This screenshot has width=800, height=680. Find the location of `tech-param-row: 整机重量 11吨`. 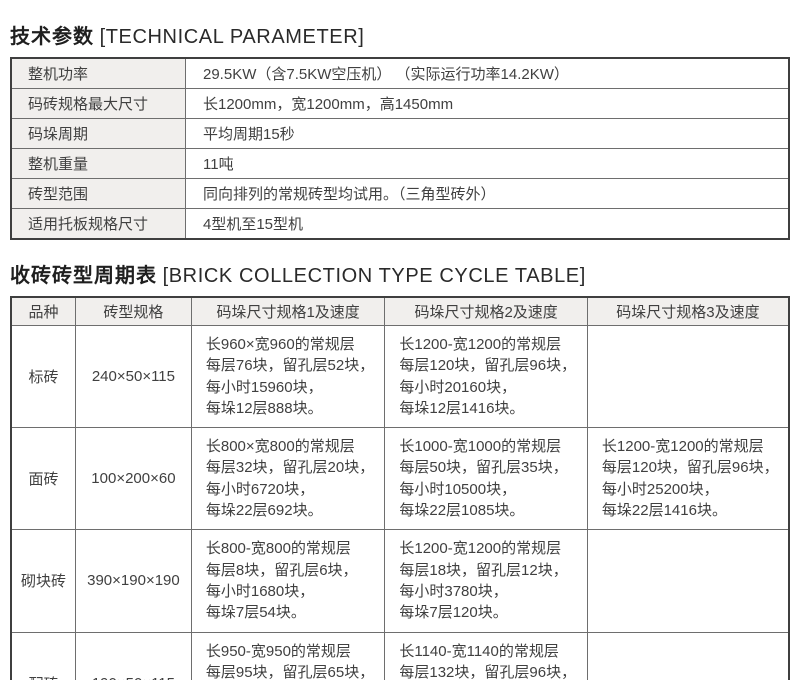

tech-param-row: 整机重量 11吨 is located at coordinates (400, 163).